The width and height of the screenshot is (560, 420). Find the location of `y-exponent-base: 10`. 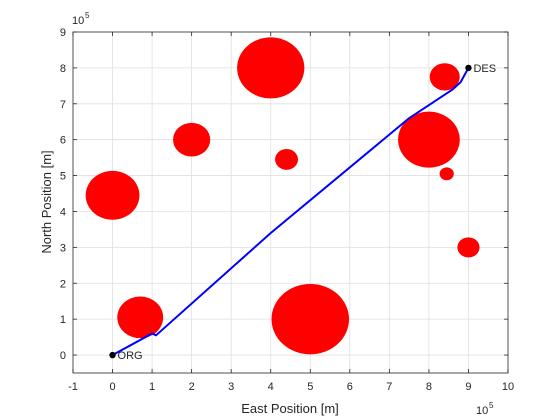

y-exponent-base: 10 is located at coordinates (78, 21).